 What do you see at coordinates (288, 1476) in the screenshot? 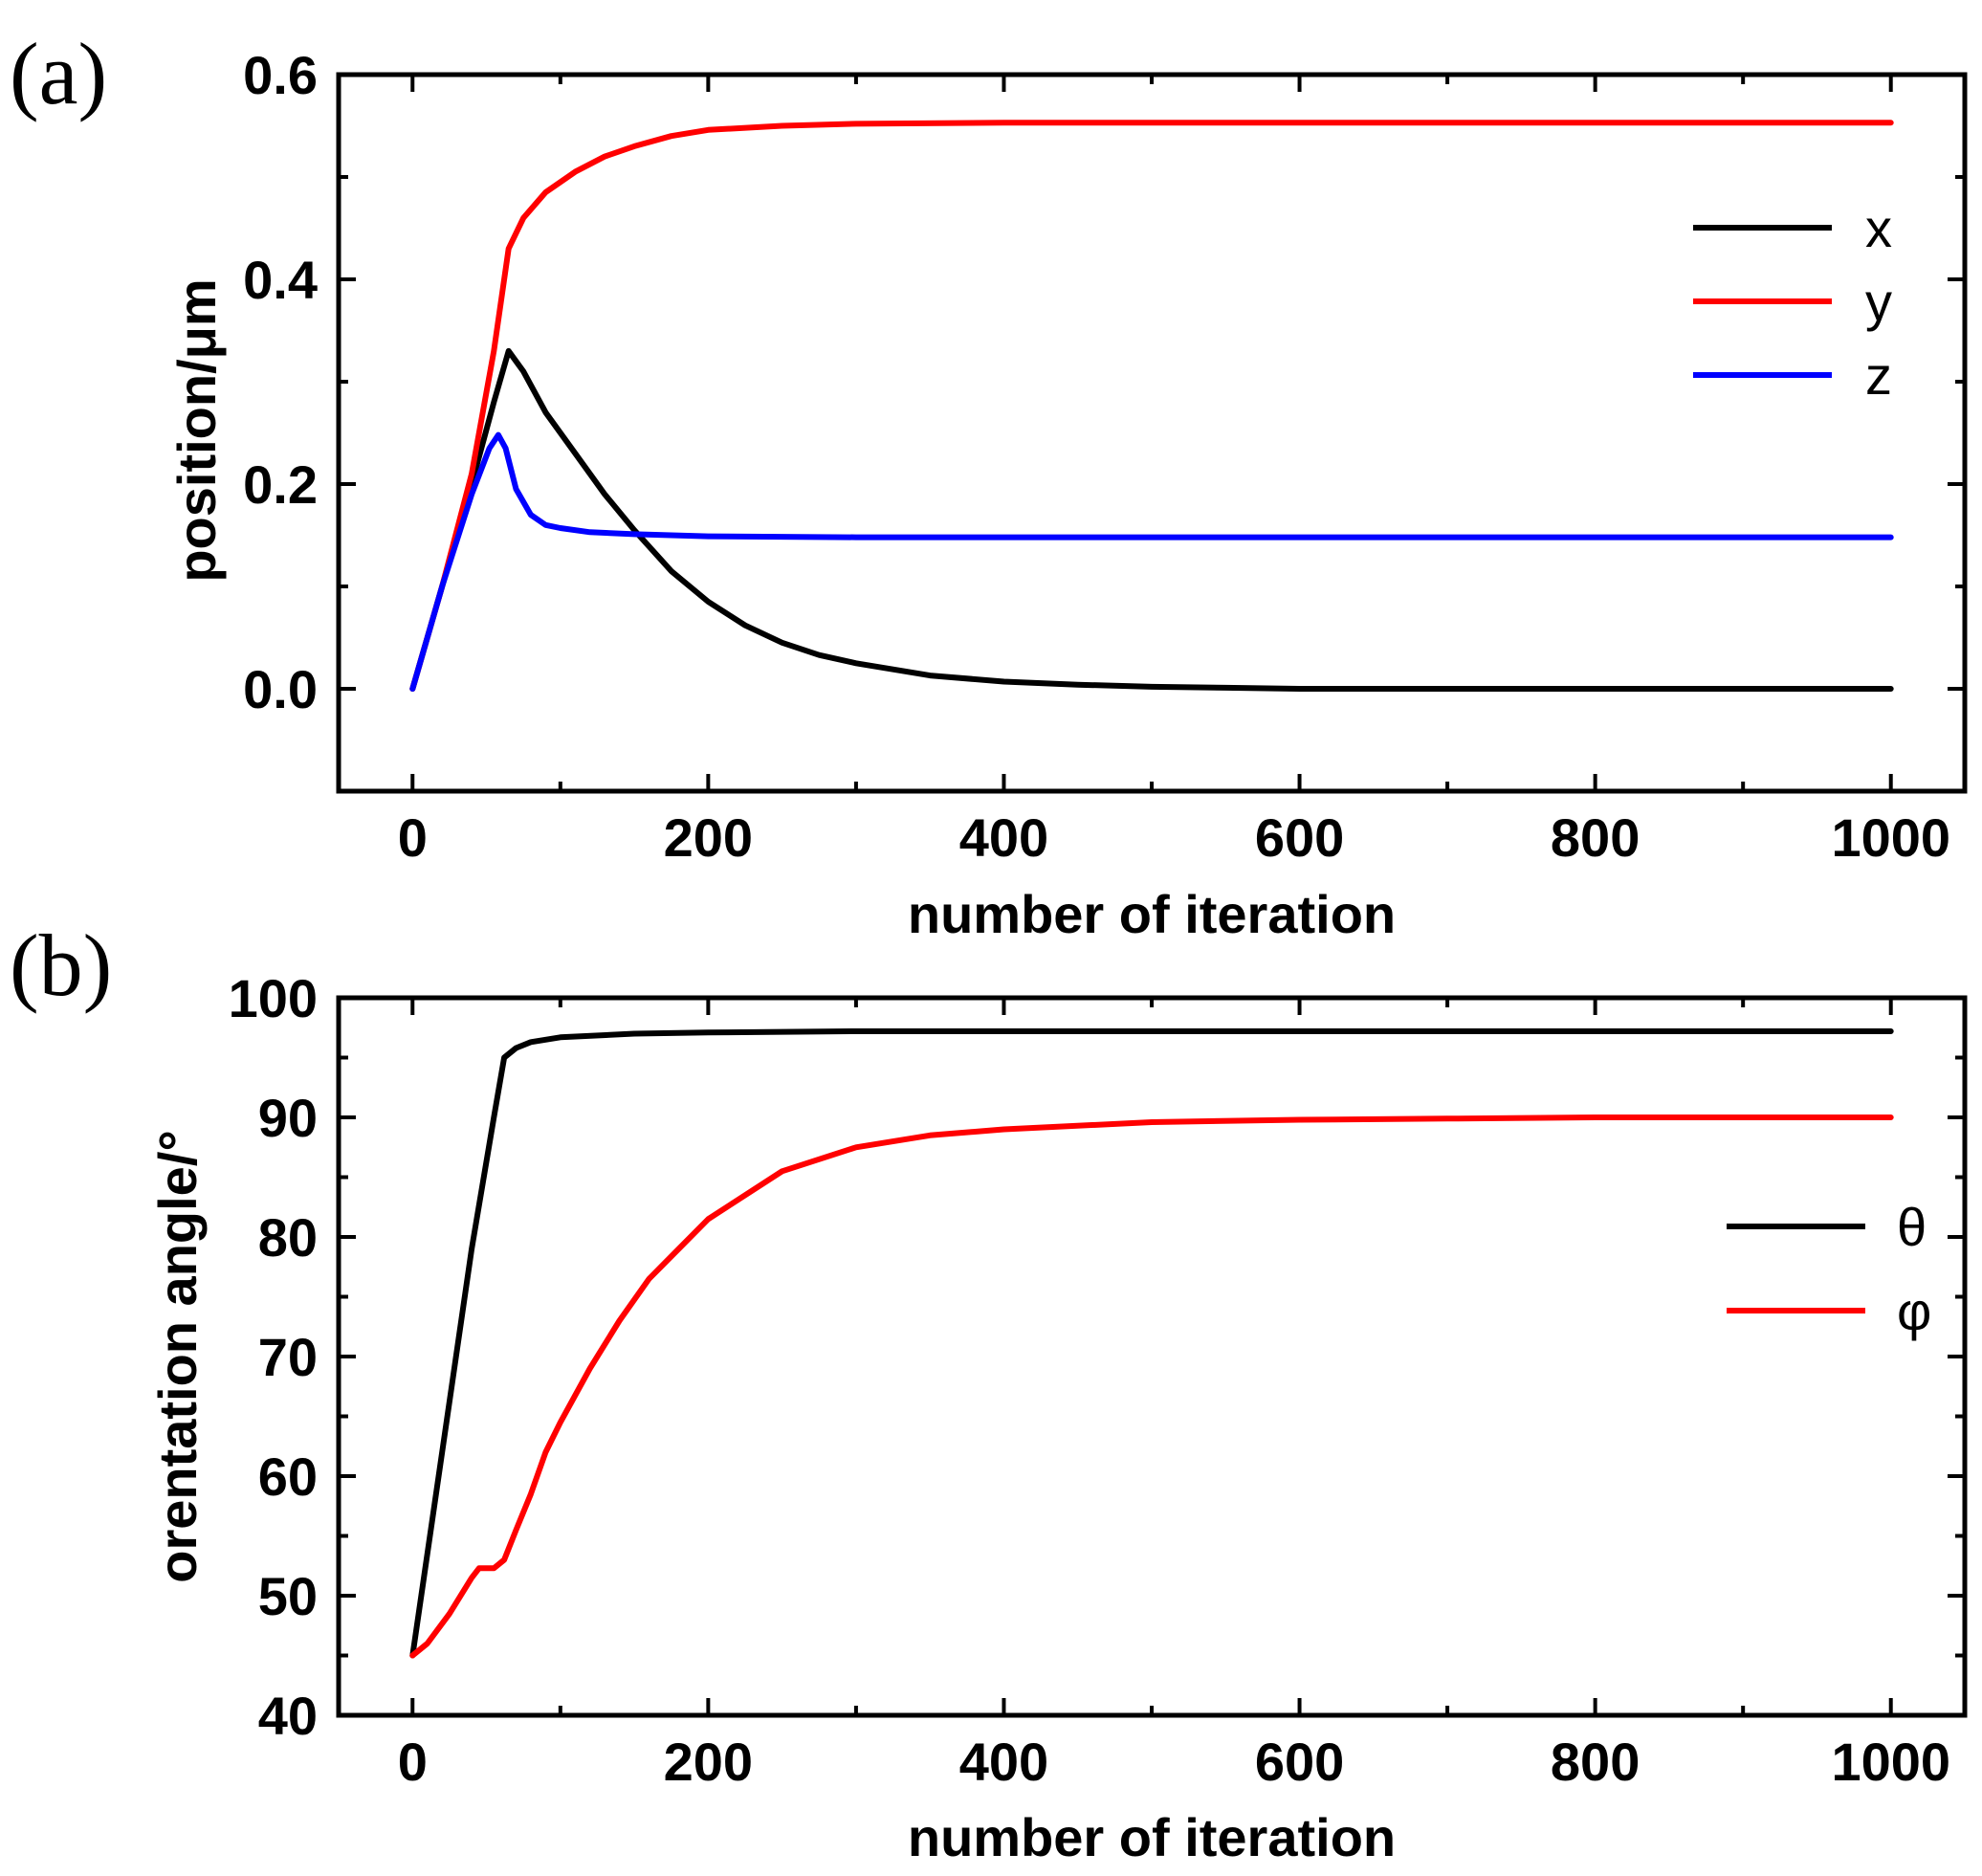
I see `y-tick-label: 60` at bounding box center [288, 1476].